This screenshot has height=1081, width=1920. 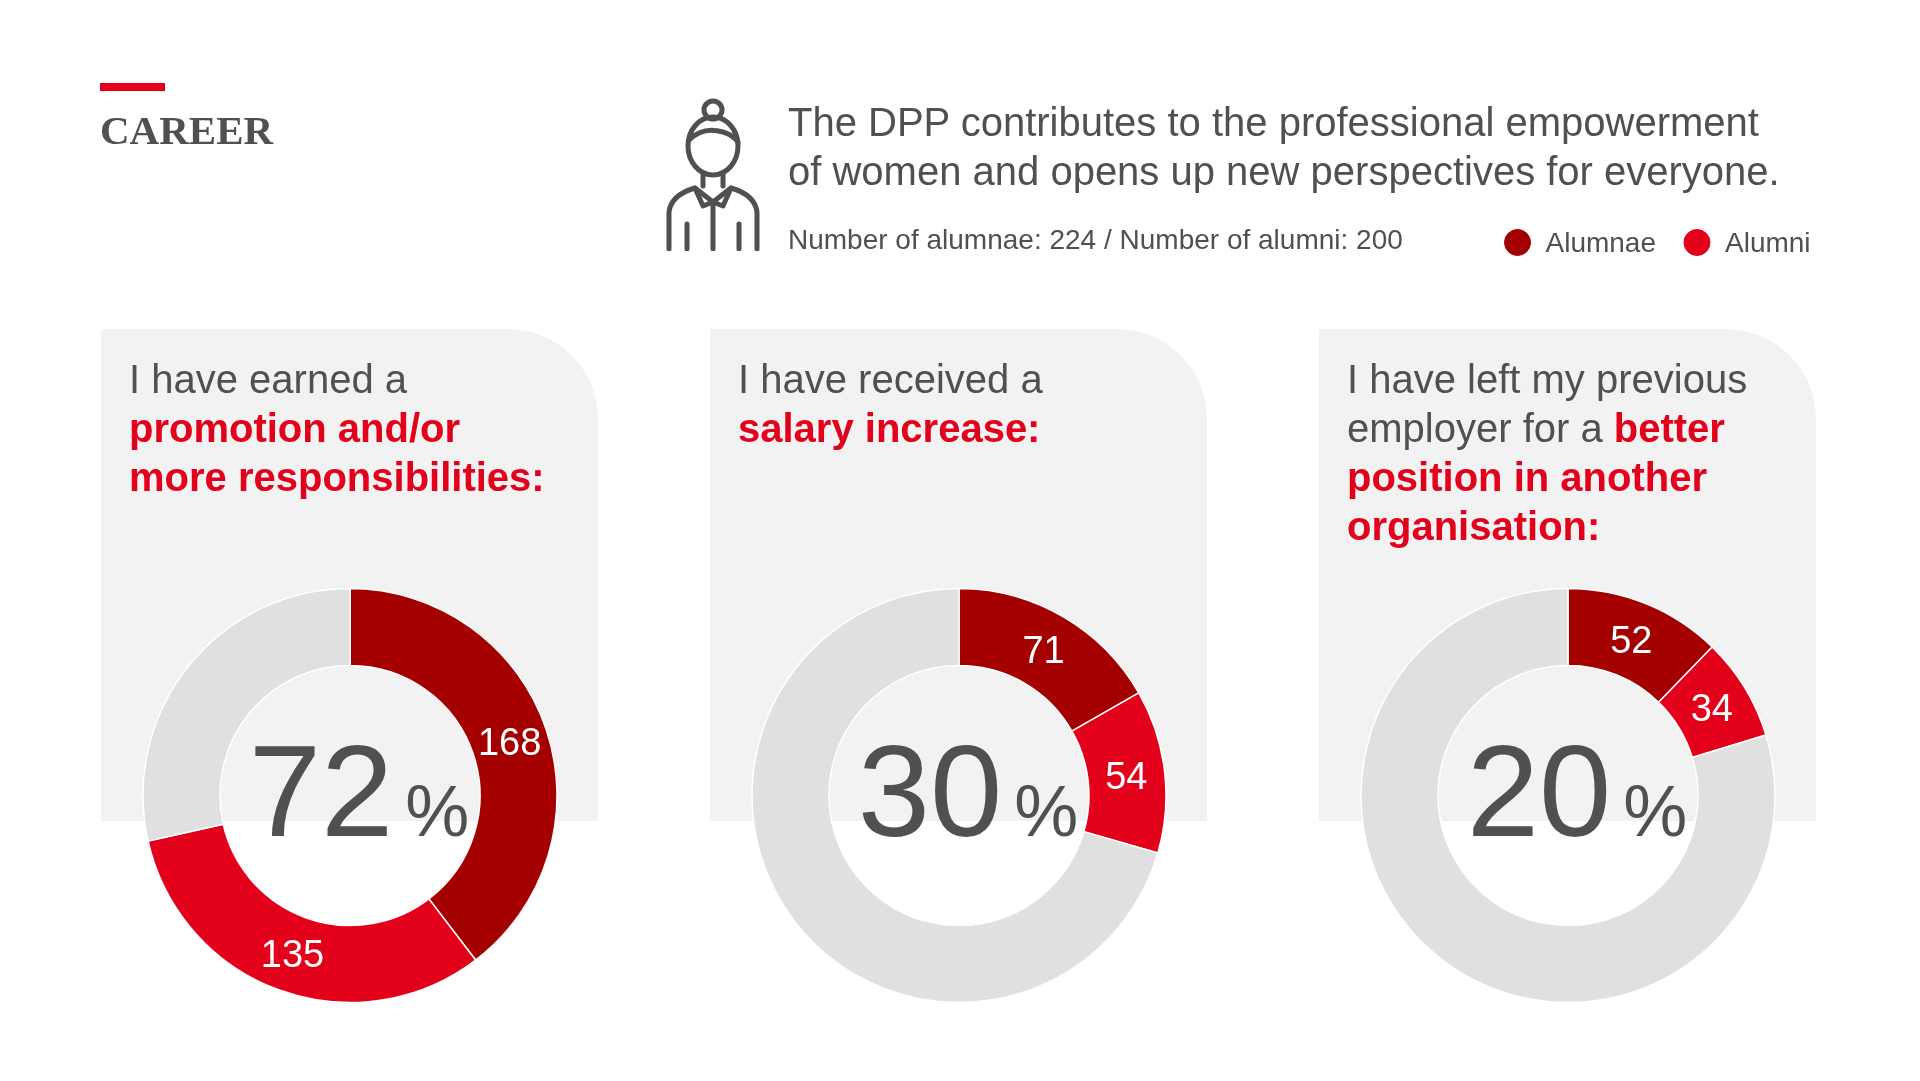 What do you see at coordinates (1284, 147) in the screenshot?
I see `text: The DPP contributes to the professional empowerment of women and opens up new perspectives for everyone.` at bounding box center [1284, 147].